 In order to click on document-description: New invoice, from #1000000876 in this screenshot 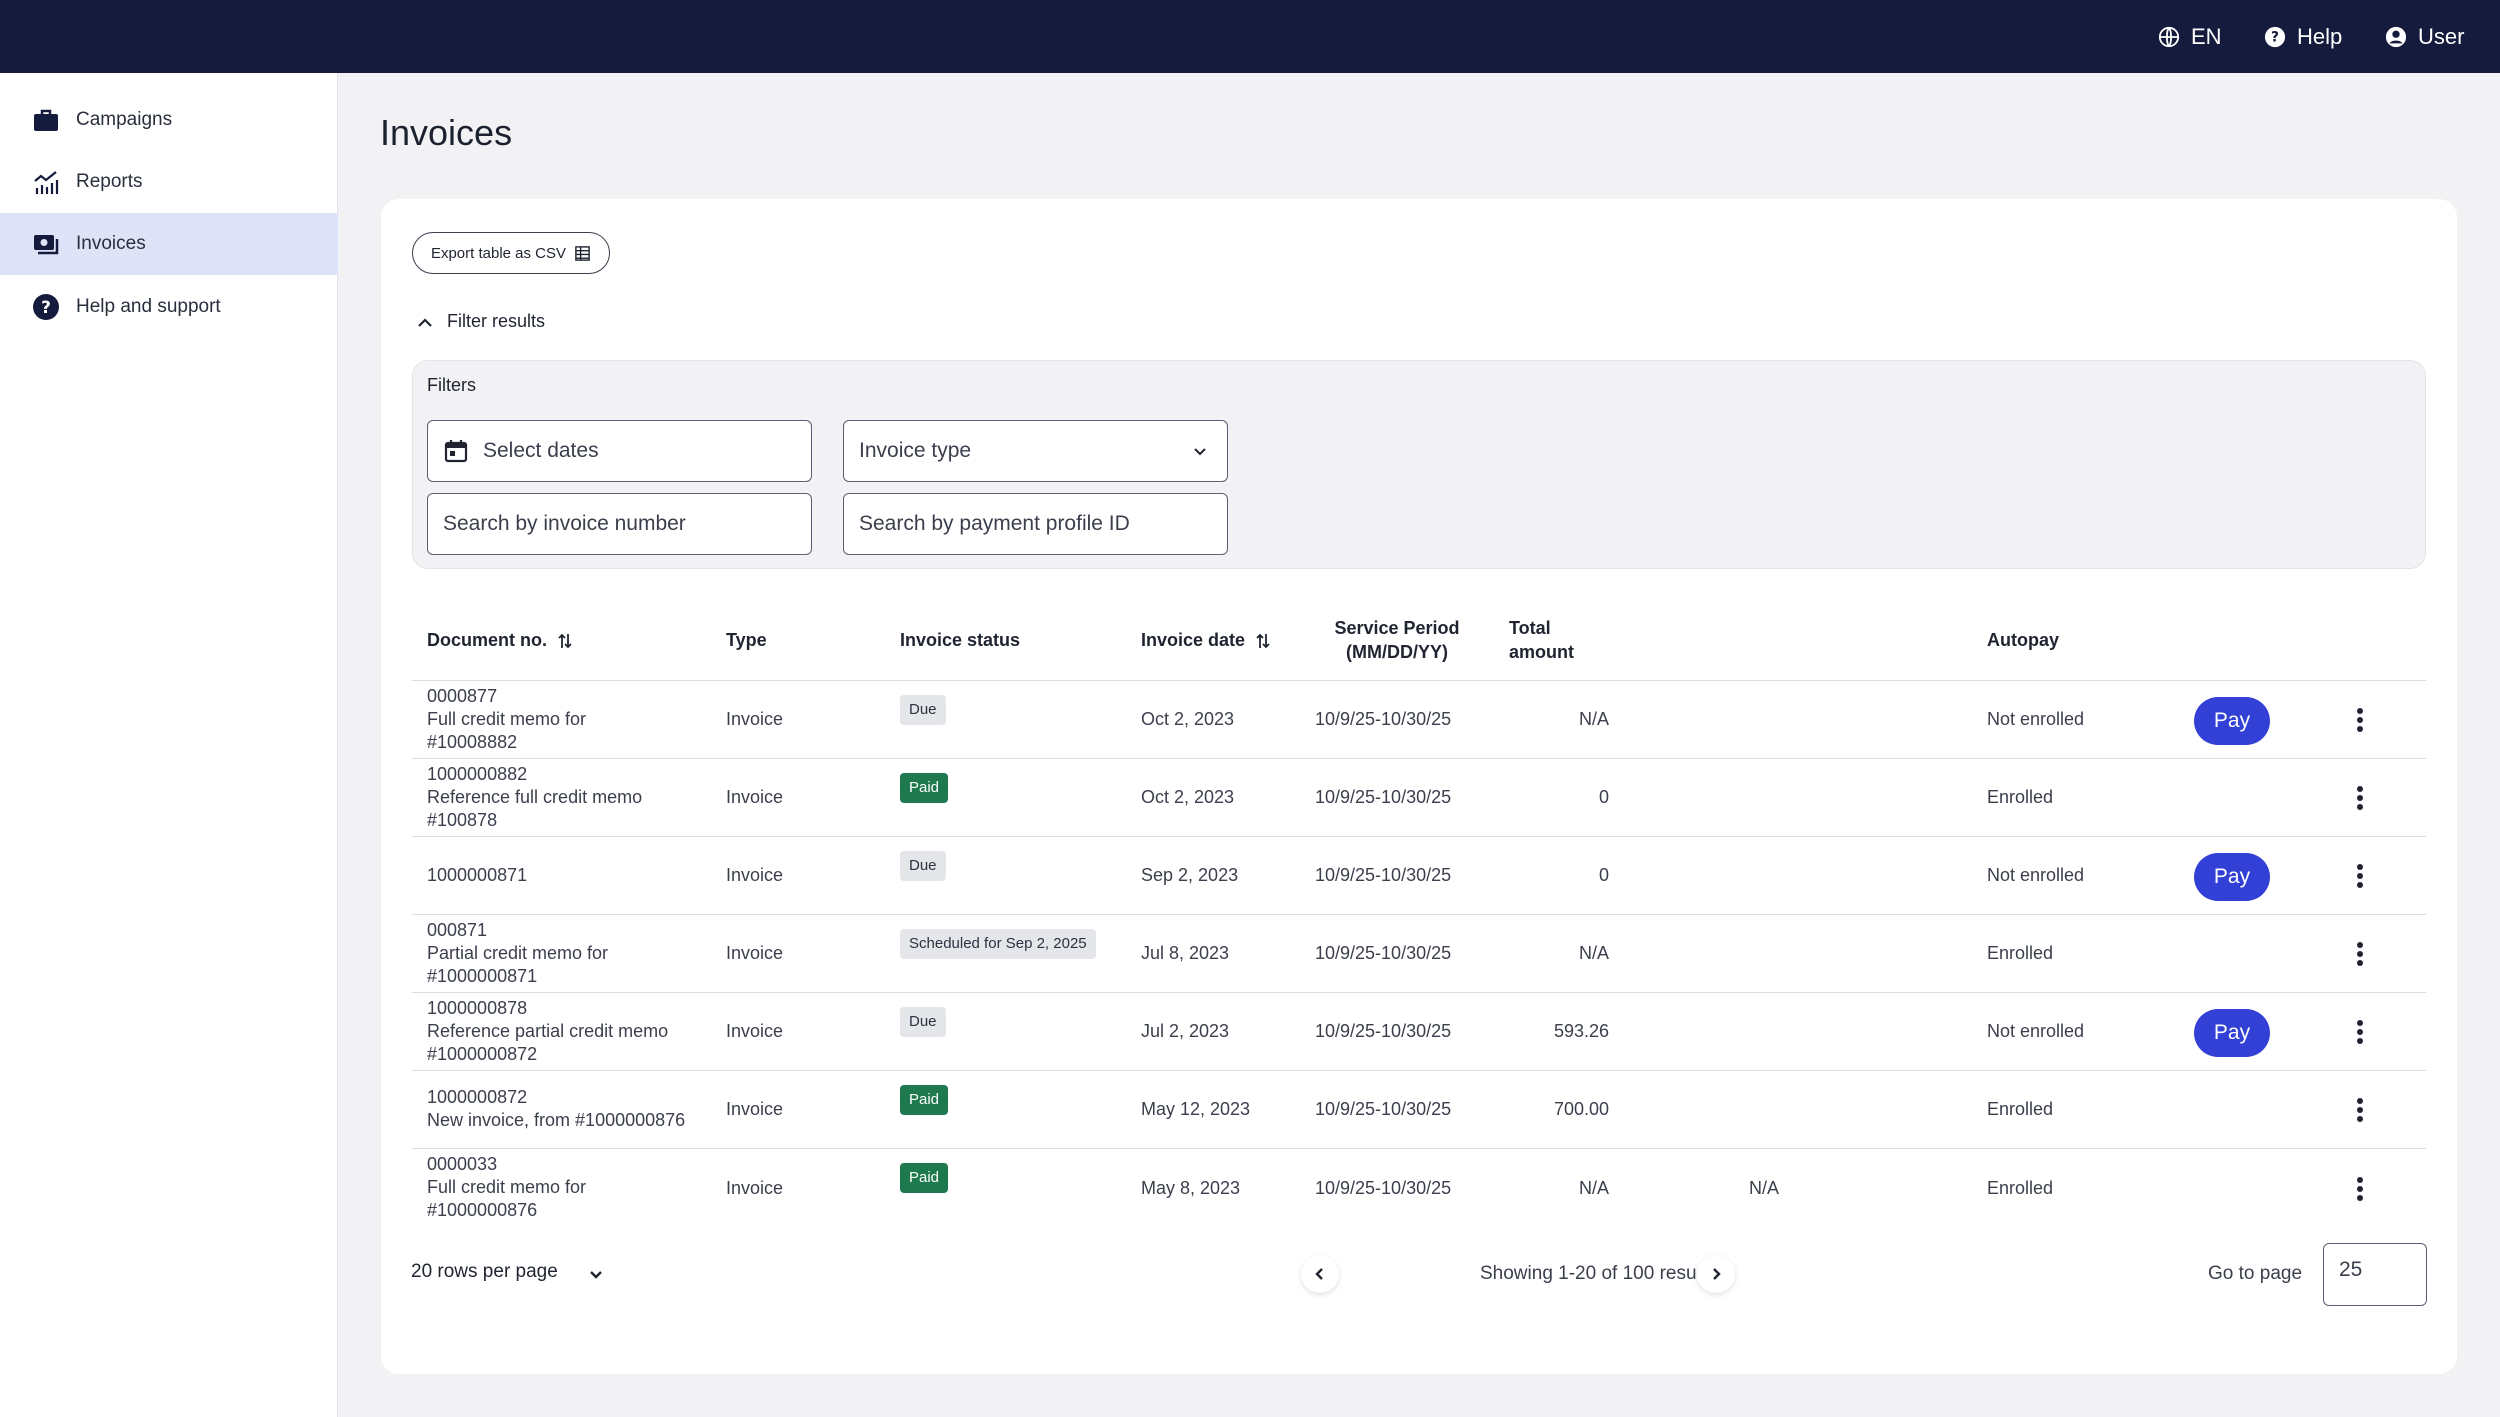, I will do `click(556, 1120)`.